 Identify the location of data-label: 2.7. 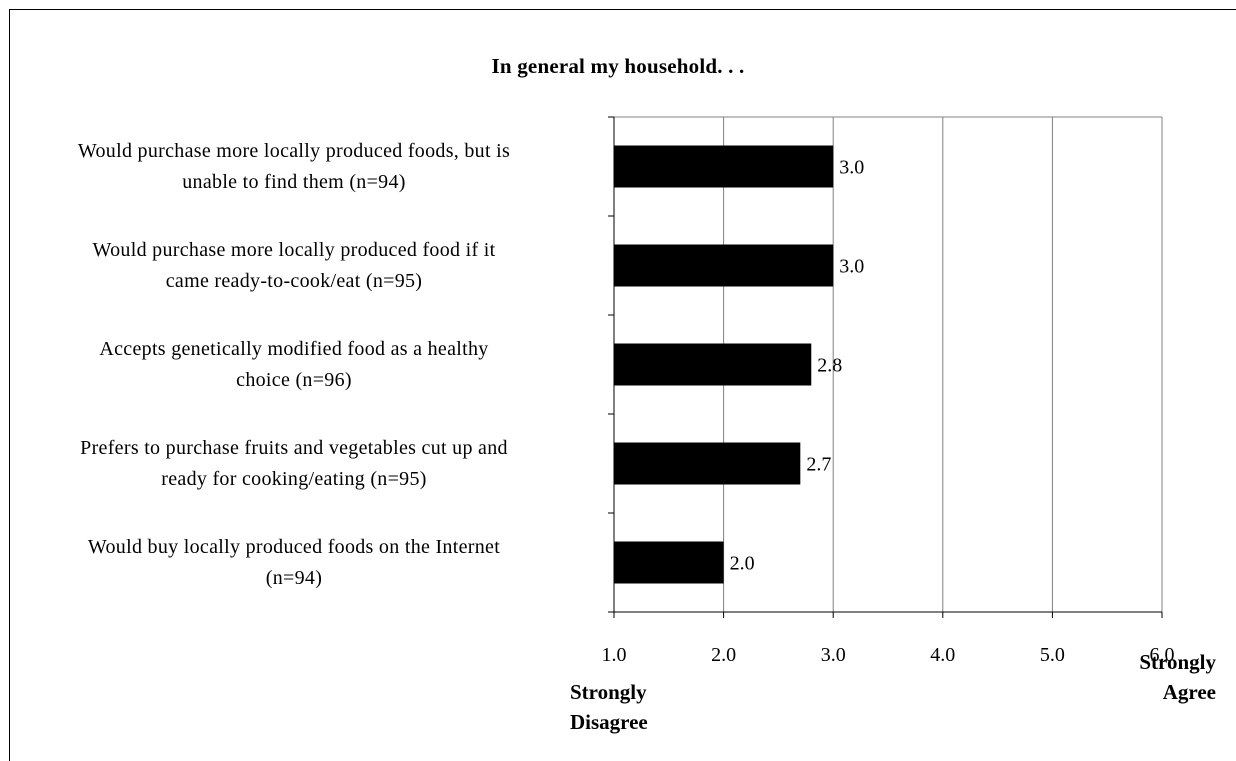
(818, 465).